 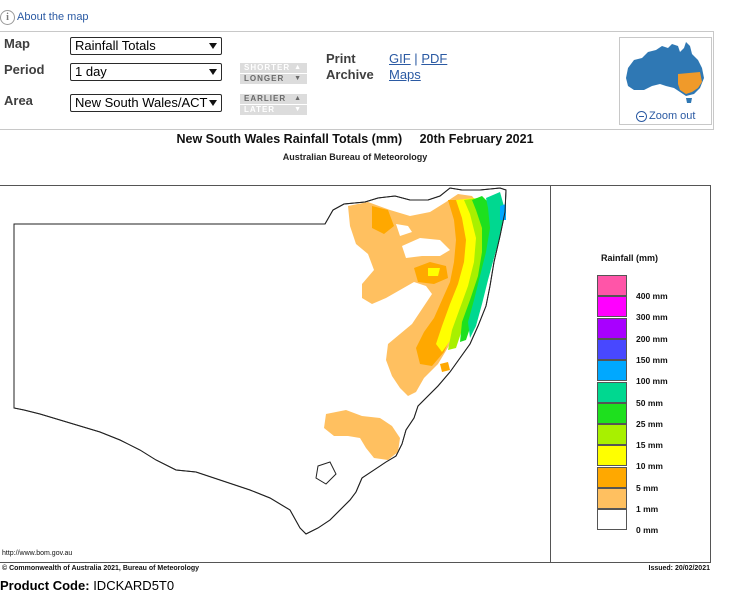 What do you see at coordinates (18, 100) in the screenshot?
I see `area-label: Area` at bounding box center [18, 100].